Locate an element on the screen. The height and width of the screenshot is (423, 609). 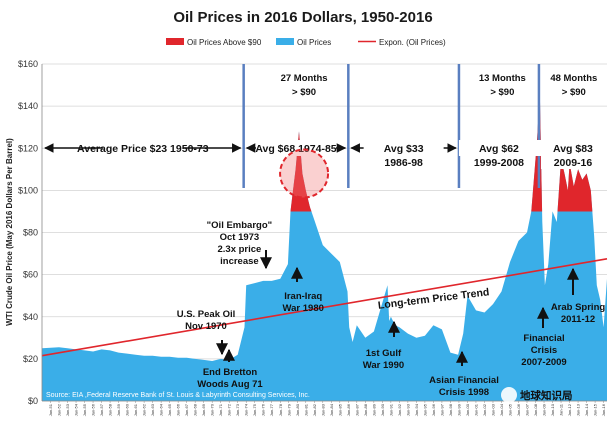
event-annotation-line: Woods Aug 71 is located at coordinates (230, 384).